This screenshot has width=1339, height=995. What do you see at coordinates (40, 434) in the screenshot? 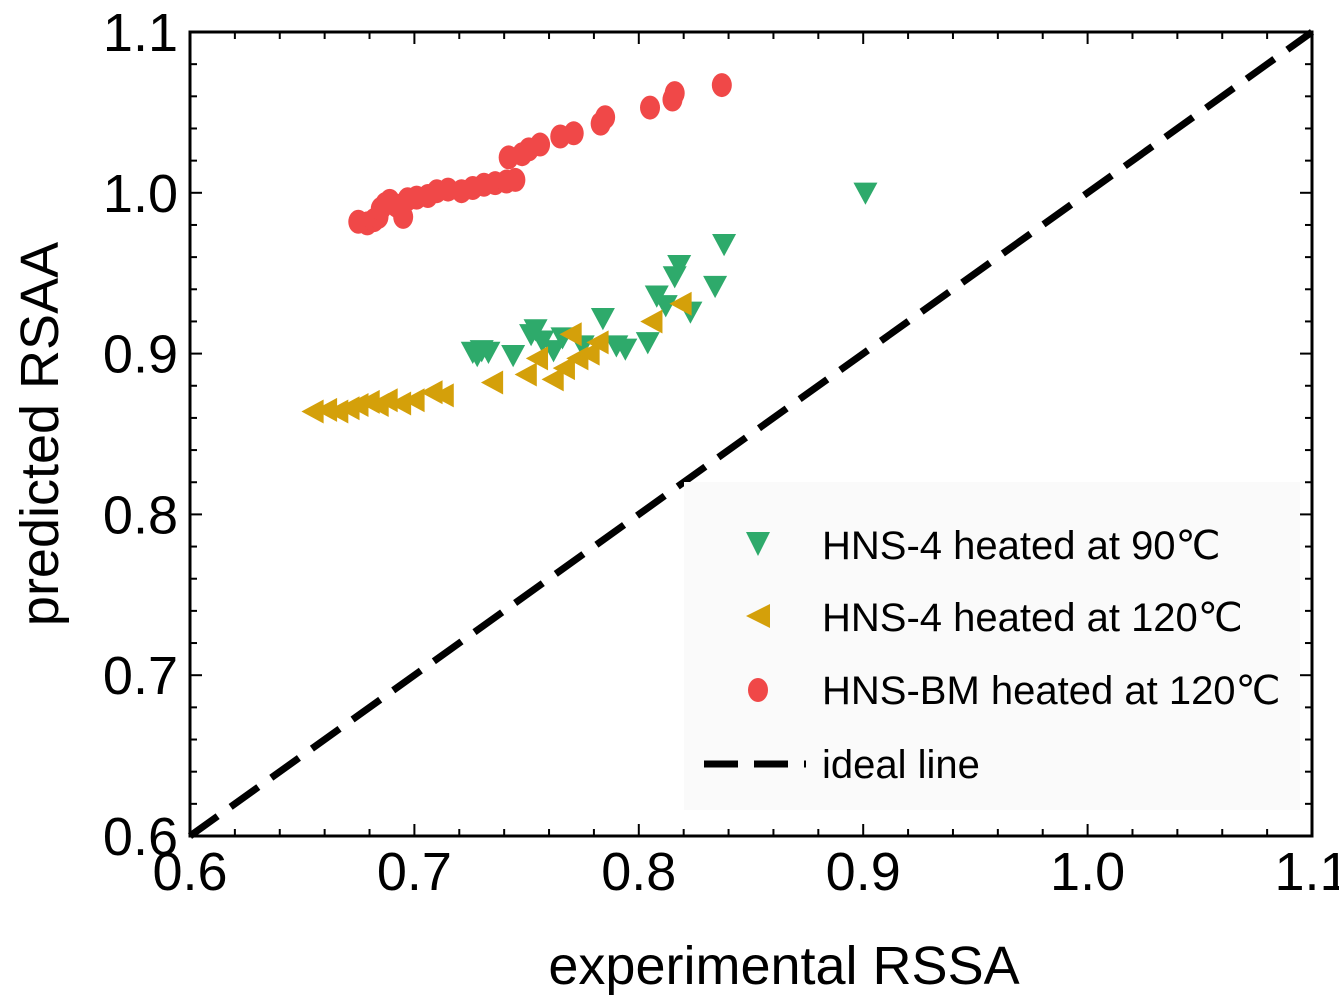
I see `y-axis-title: predicted RSAA` at bounding box center [40, 434].